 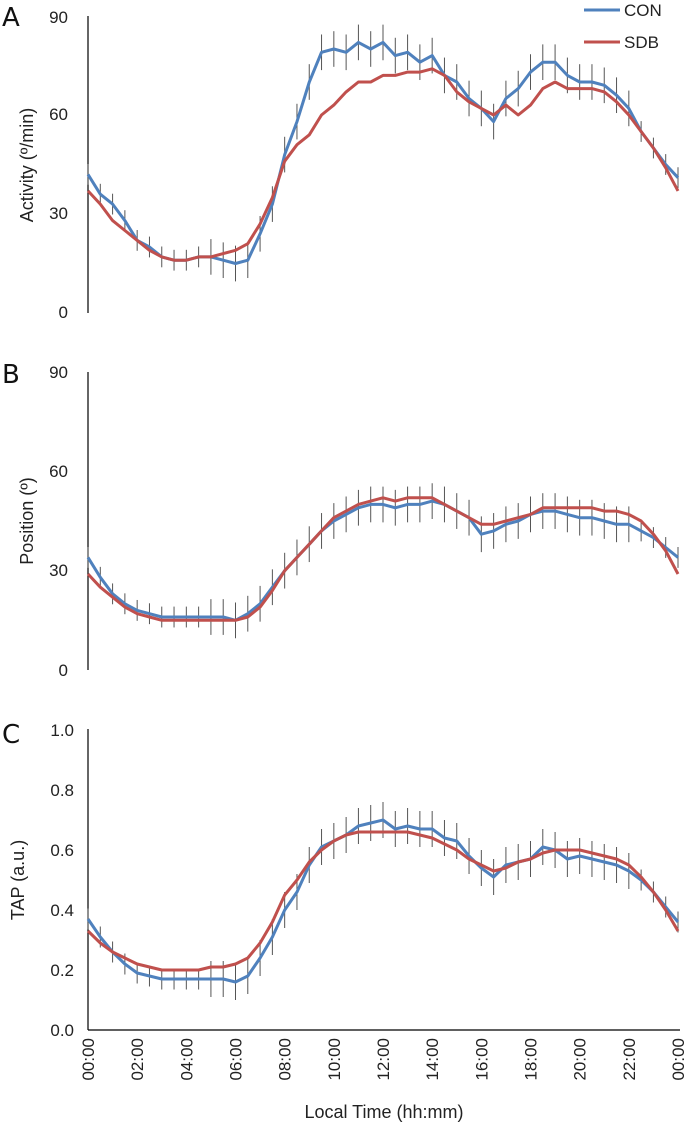 I want to click on y-axis-label-c: TAP (a.u.), so click(x=18, y=880).